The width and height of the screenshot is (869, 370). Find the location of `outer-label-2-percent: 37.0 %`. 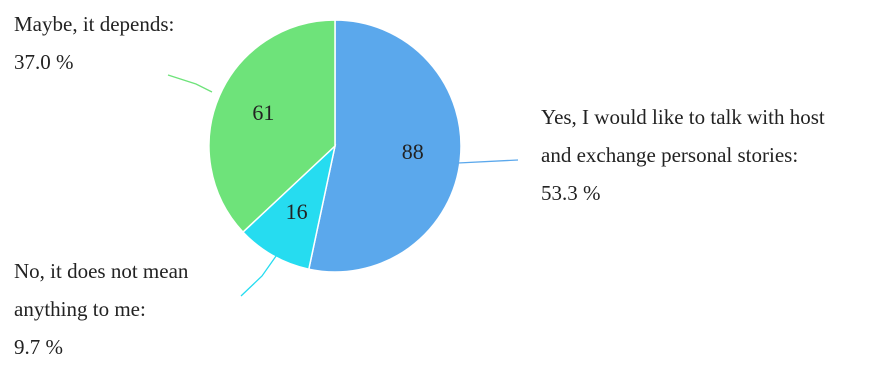

outer-label-2-percent: 37.0 % is located at coordinates (44, 62).